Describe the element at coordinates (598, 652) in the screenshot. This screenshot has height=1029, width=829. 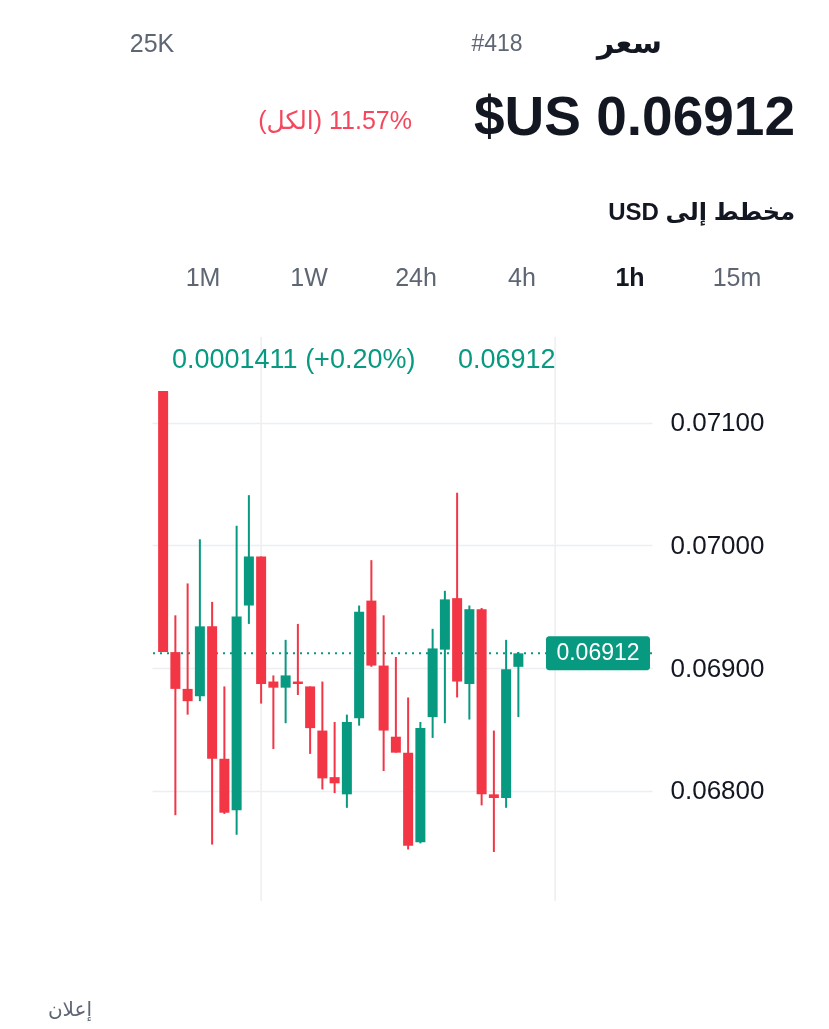
I see `ref-line-label: 0.06912` at that location.